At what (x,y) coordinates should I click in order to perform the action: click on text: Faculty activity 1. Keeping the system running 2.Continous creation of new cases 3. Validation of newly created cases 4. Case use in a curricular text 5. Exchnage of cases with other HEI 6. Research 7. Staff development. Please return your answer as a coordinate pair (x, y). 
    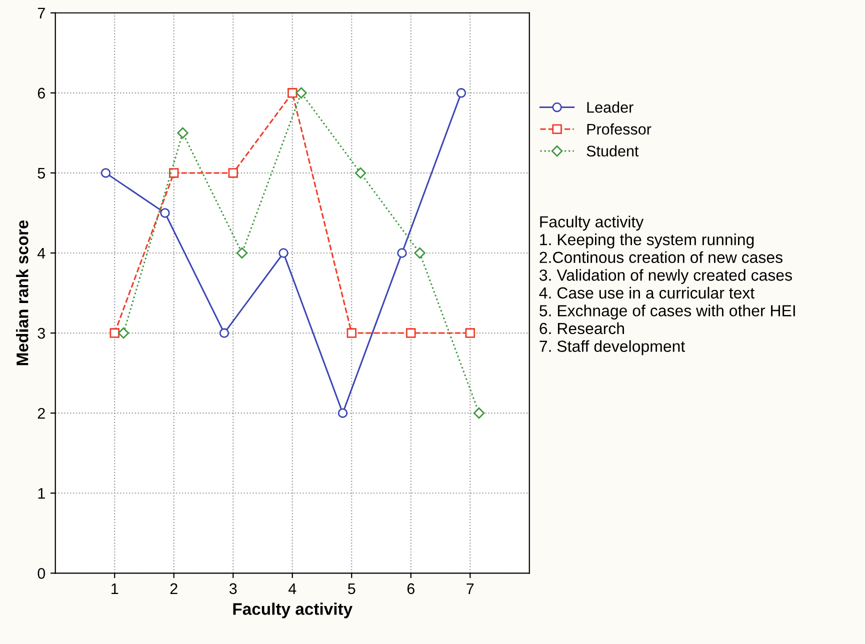
    Looking at the image, I should click on (667, 286).